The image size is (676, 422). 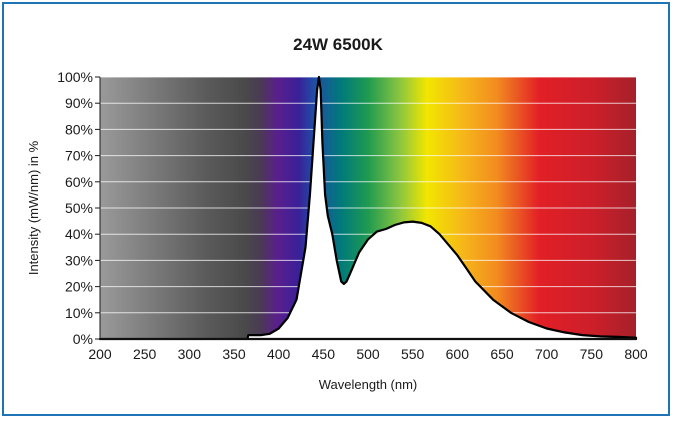 I want to click on x-tick-label: 750, so click(x=592, y=354).